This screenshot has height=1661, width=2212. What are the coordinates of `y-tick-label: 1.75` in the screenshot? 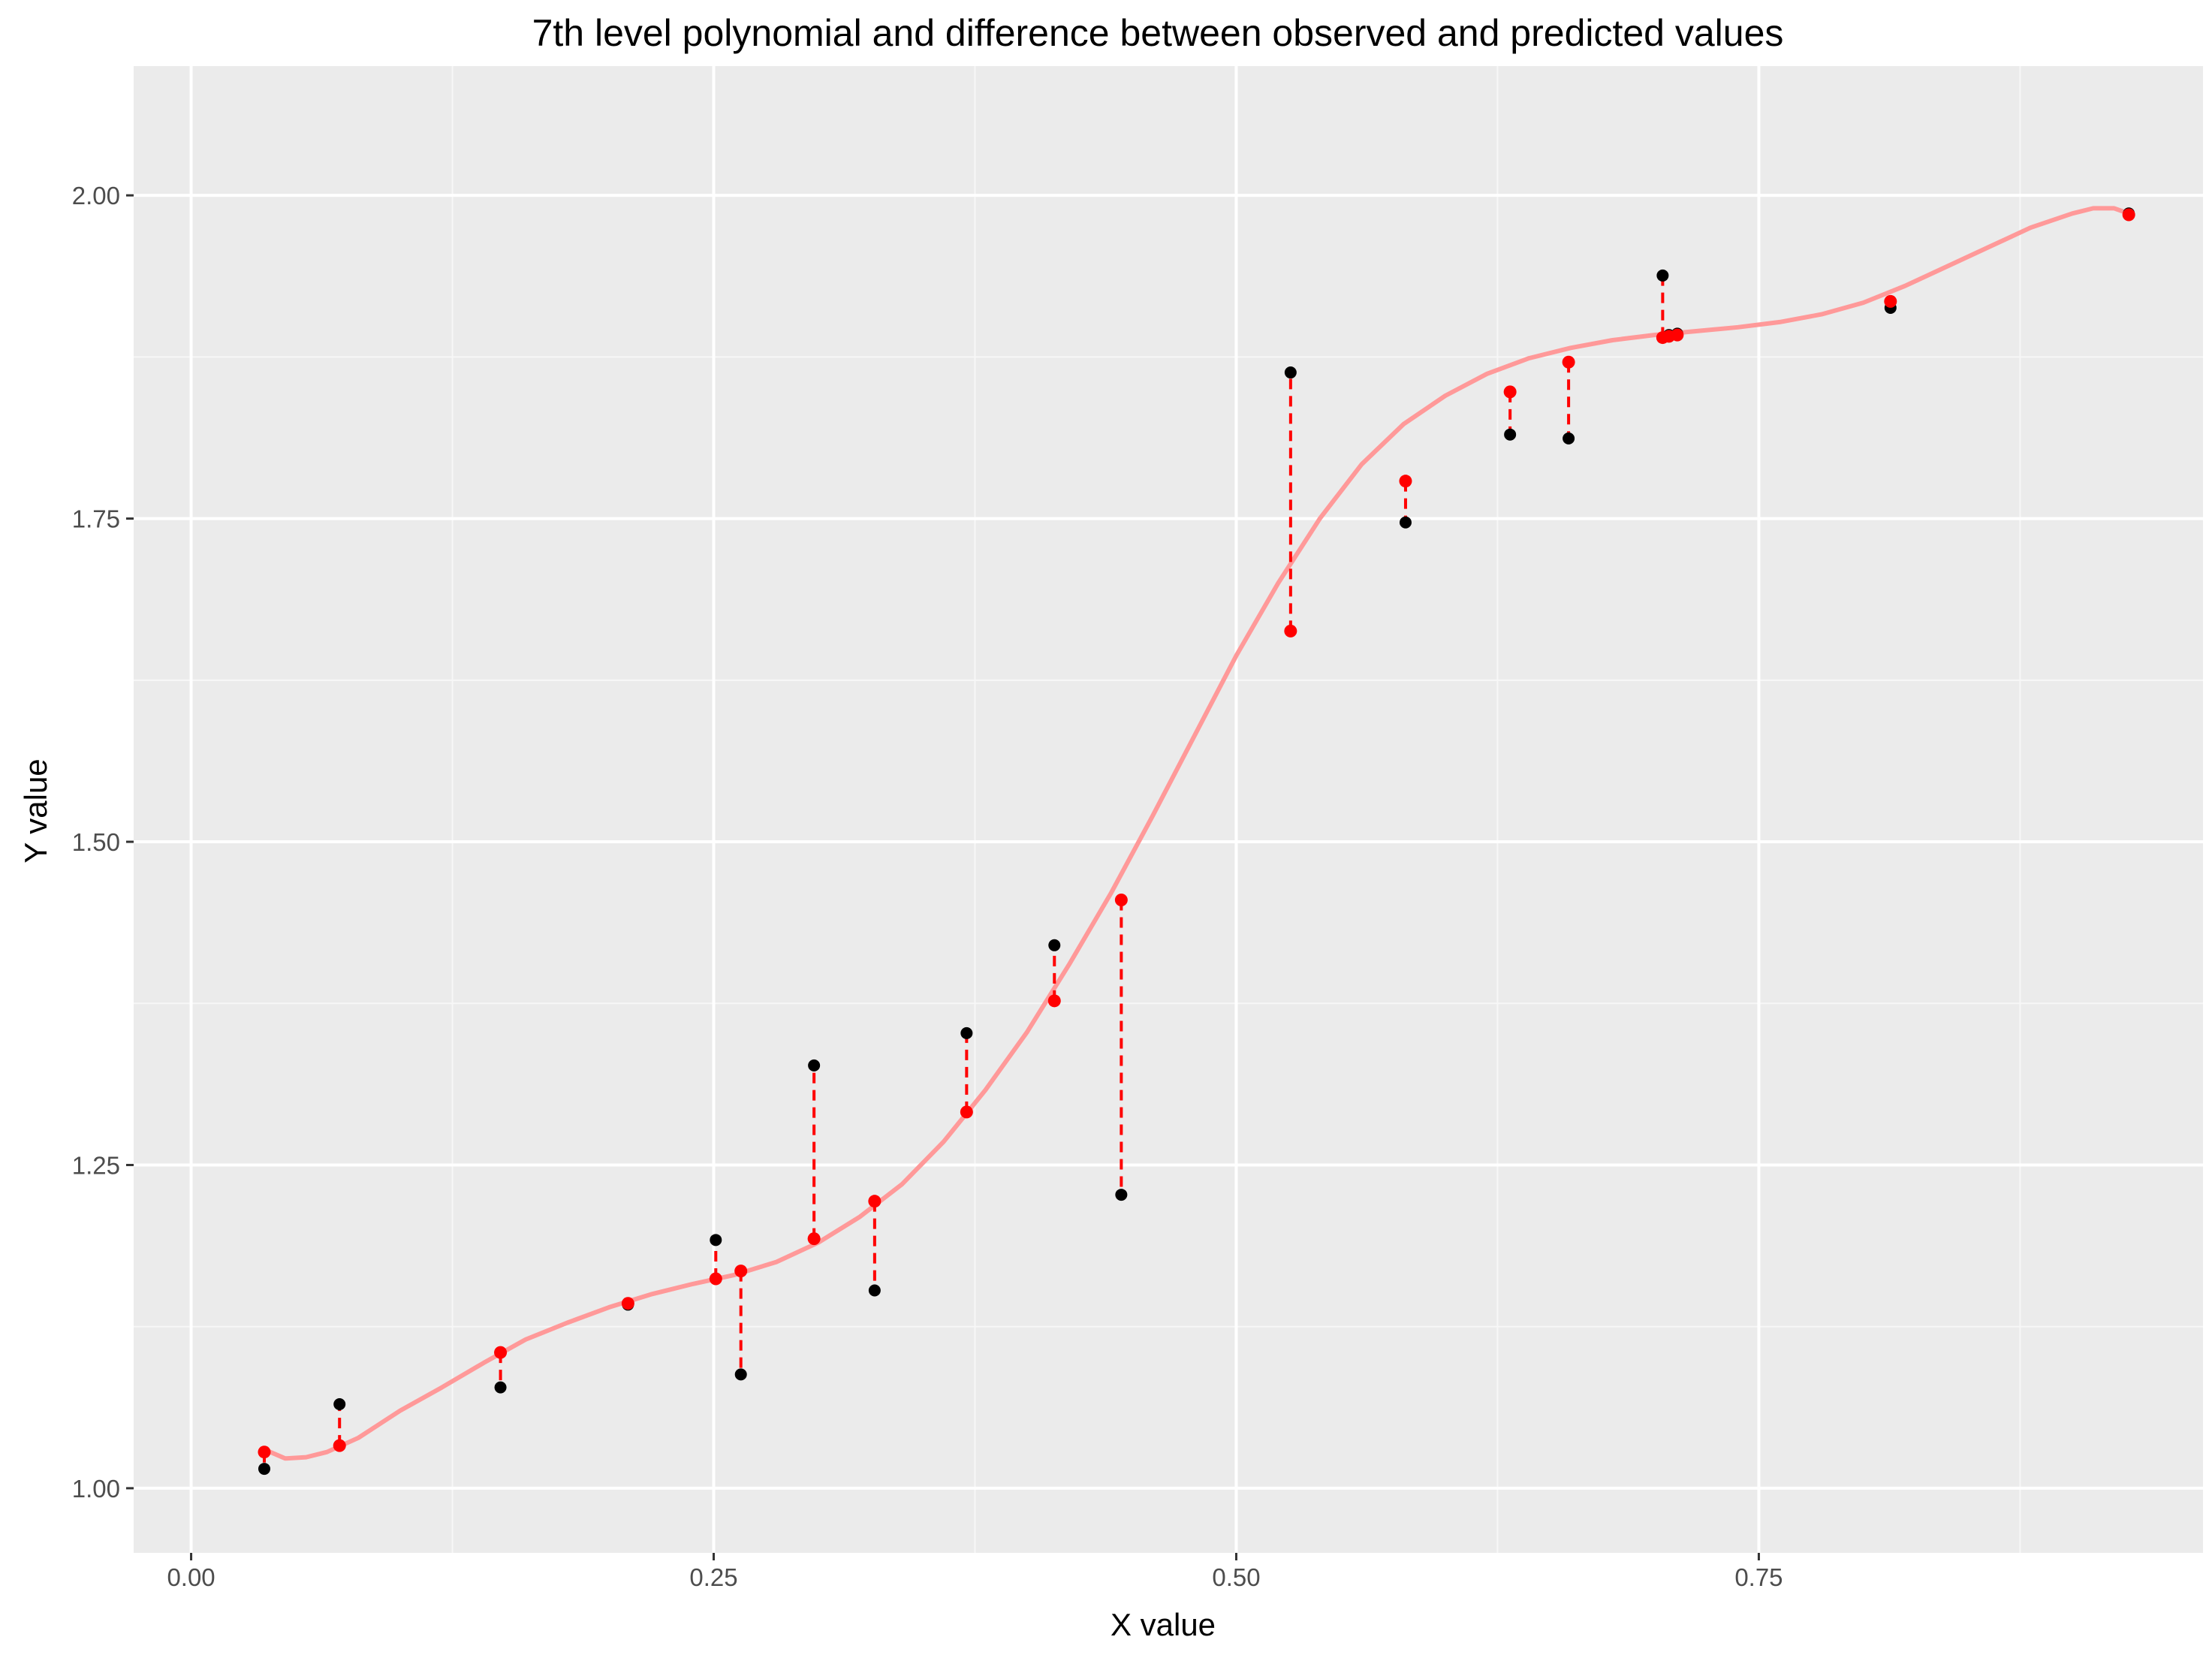 It's located at (96, 519).